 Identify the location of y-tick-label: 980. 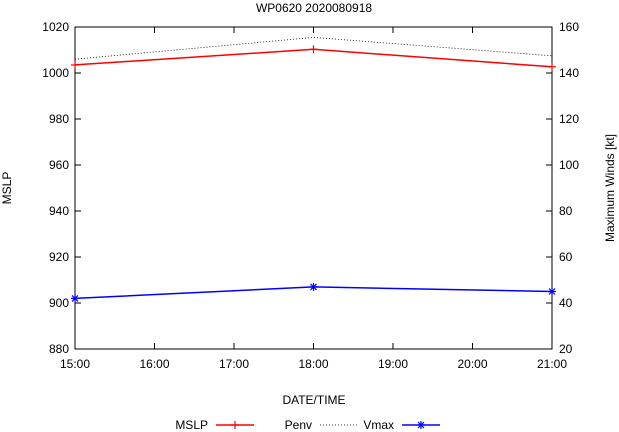
(59, 119).